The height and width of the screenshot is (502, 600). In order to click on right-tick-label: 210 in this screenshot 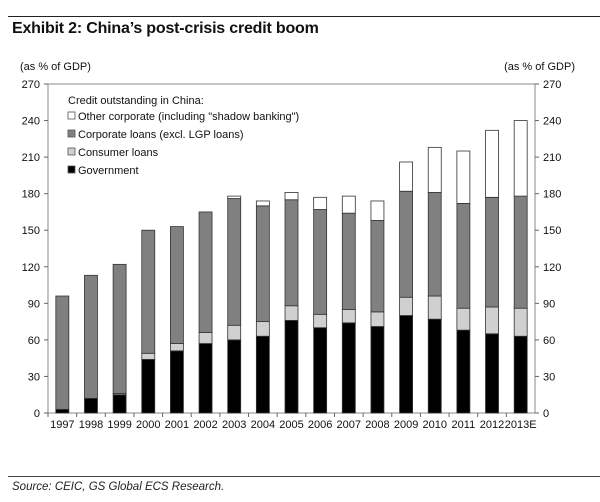, I will do `click(552, 158)`.